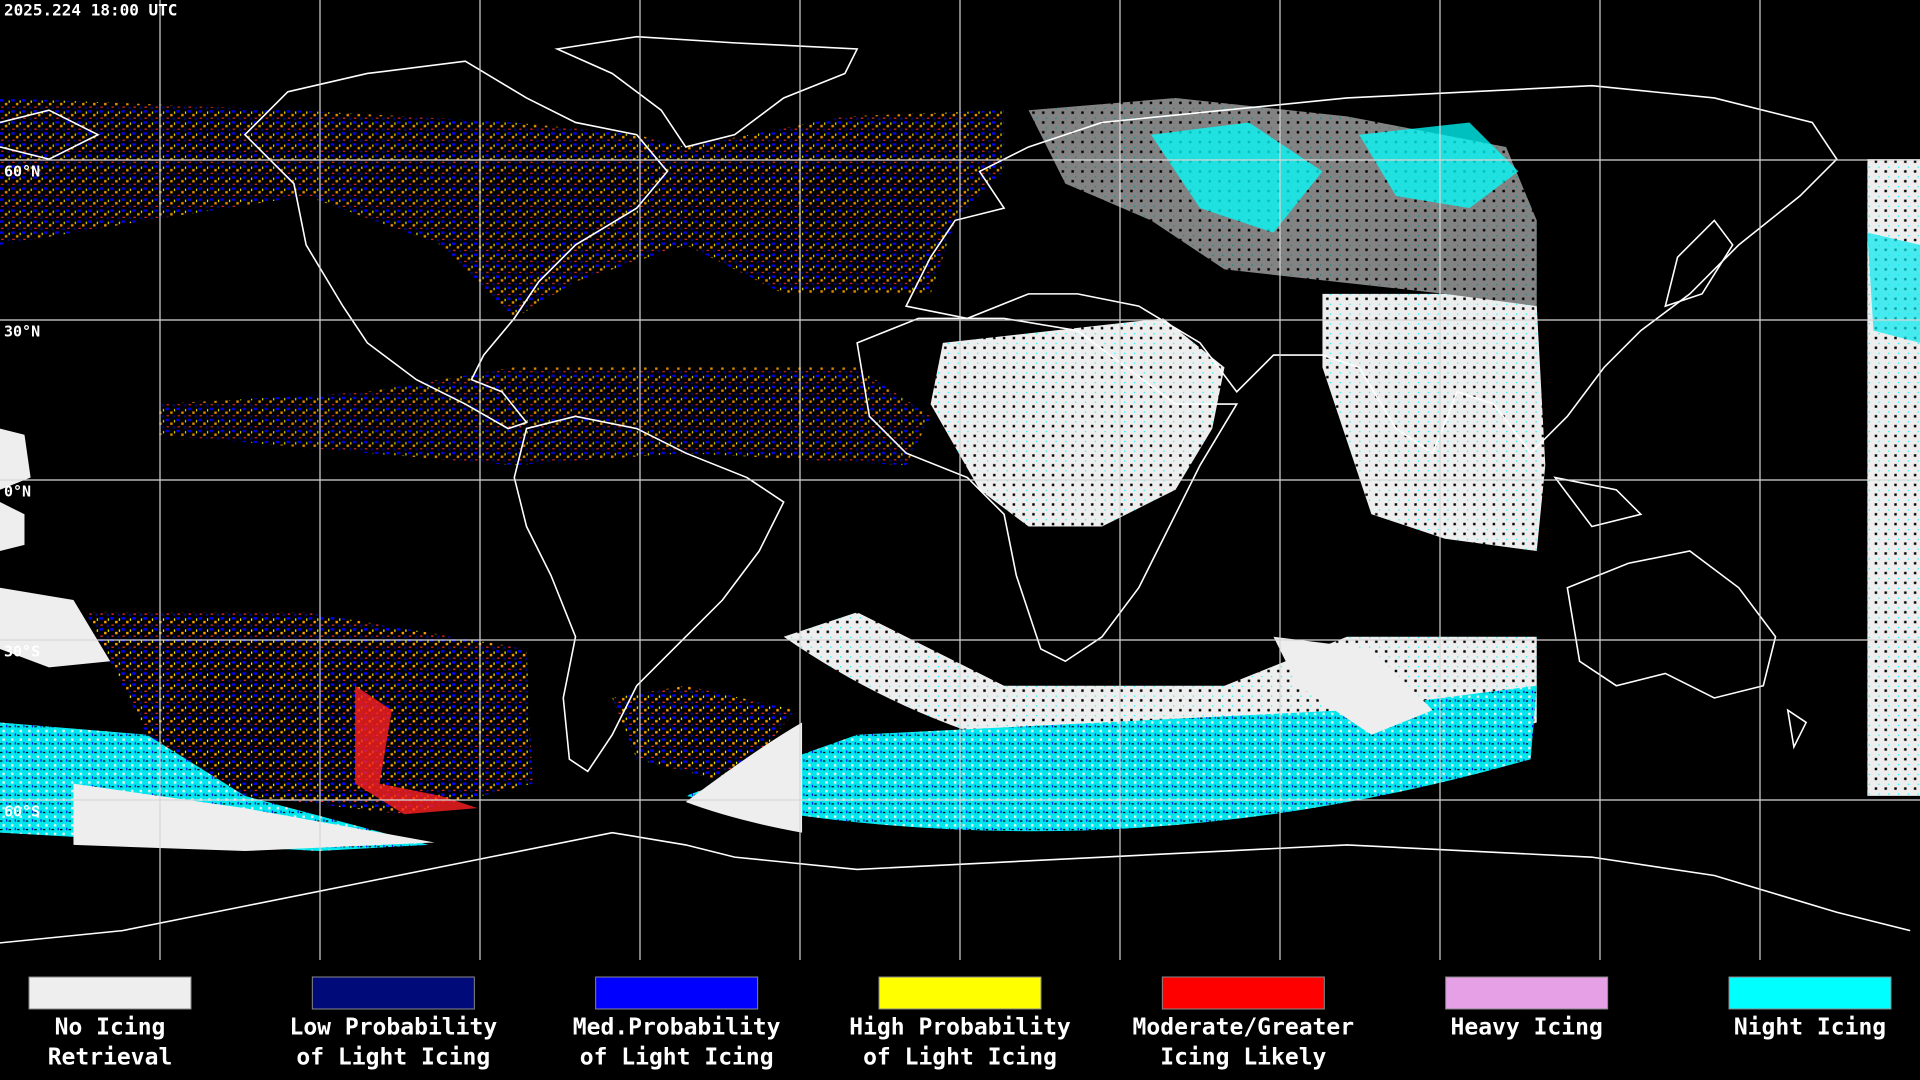 This screenshot has width=1920, height=1080. Describe the element at coordinates (22, 652) in the screenshot. I see `latitude-label: 30°S` at that location.